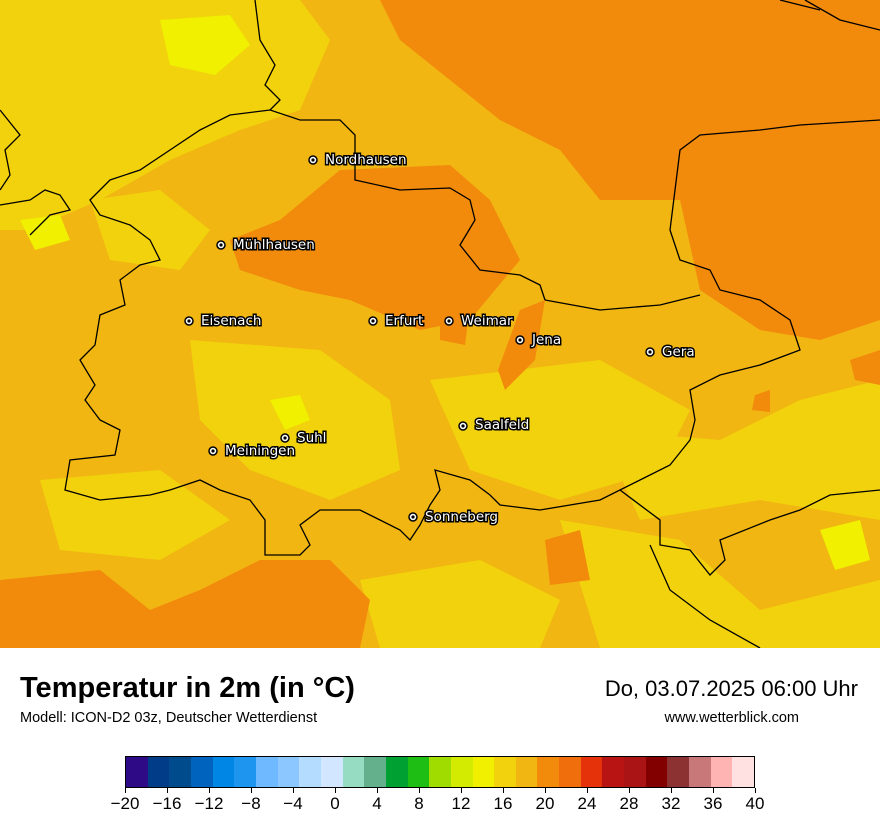  What do you see at coordinates (731, 718) in the screenshot?
I see `website-link: www.wetterblick.com` at bounding box center [731, 718].